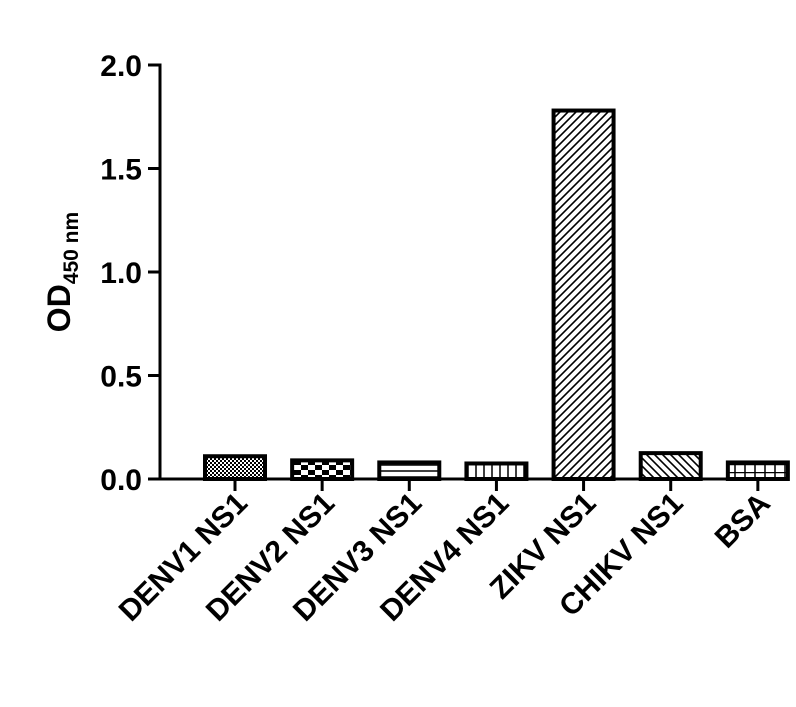 The width and height of the screenshot is (796, 707). I want to click on x-category-label: BSA, so click(743, 521).